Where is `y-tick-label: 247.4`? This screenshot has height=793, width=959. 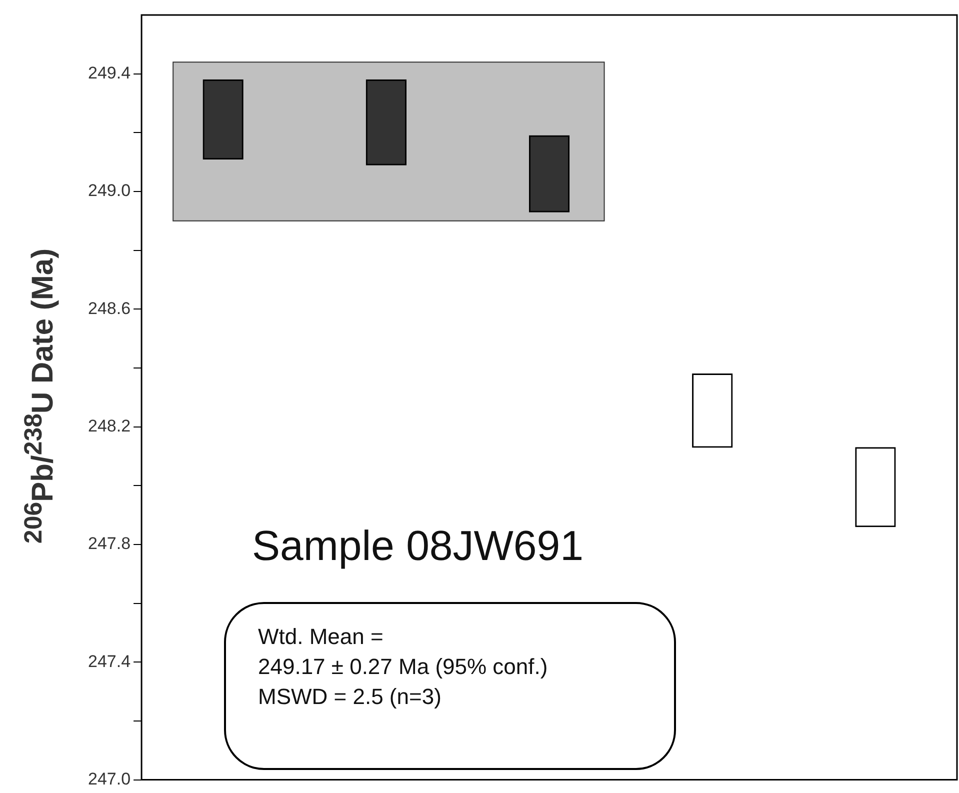
y-tick-label: 247.4 is located at coordinates (109, 661).